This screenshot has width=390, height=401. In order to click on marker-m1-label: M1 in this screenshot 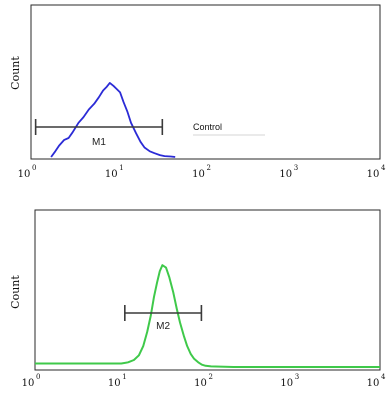, I will do `click(99, 142)`.